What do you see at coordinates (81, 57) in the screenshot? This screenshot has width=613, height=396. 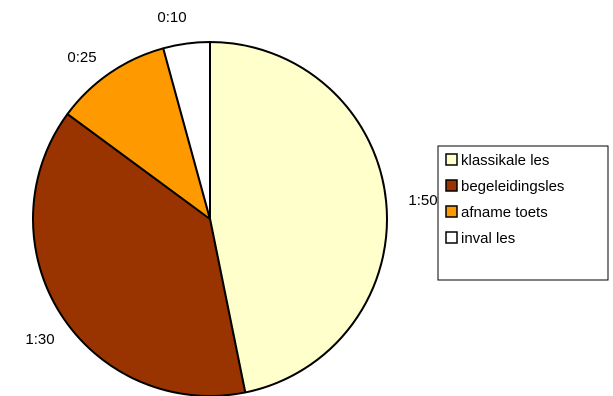 I see `data-label-afname-toets: 0:25` at bounding box center [81, 57].